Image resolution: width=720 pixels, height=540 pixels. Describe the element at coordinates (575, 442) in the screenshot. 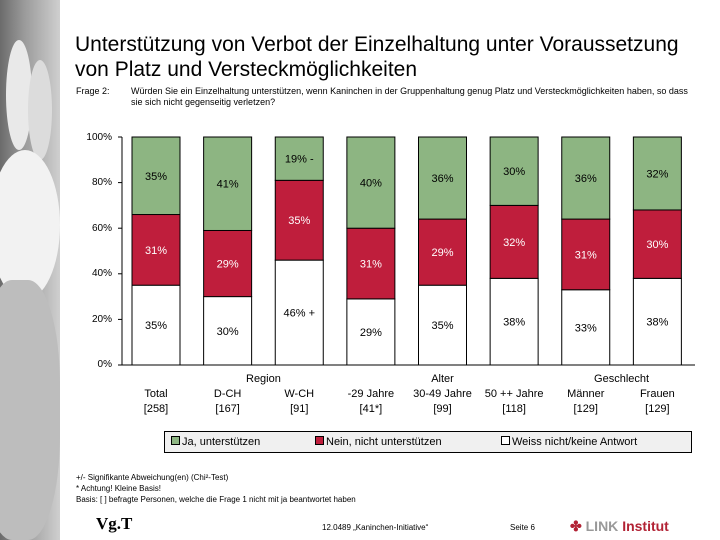

I see `legend-label: Weiss nicht/keine Antwort` at that location.